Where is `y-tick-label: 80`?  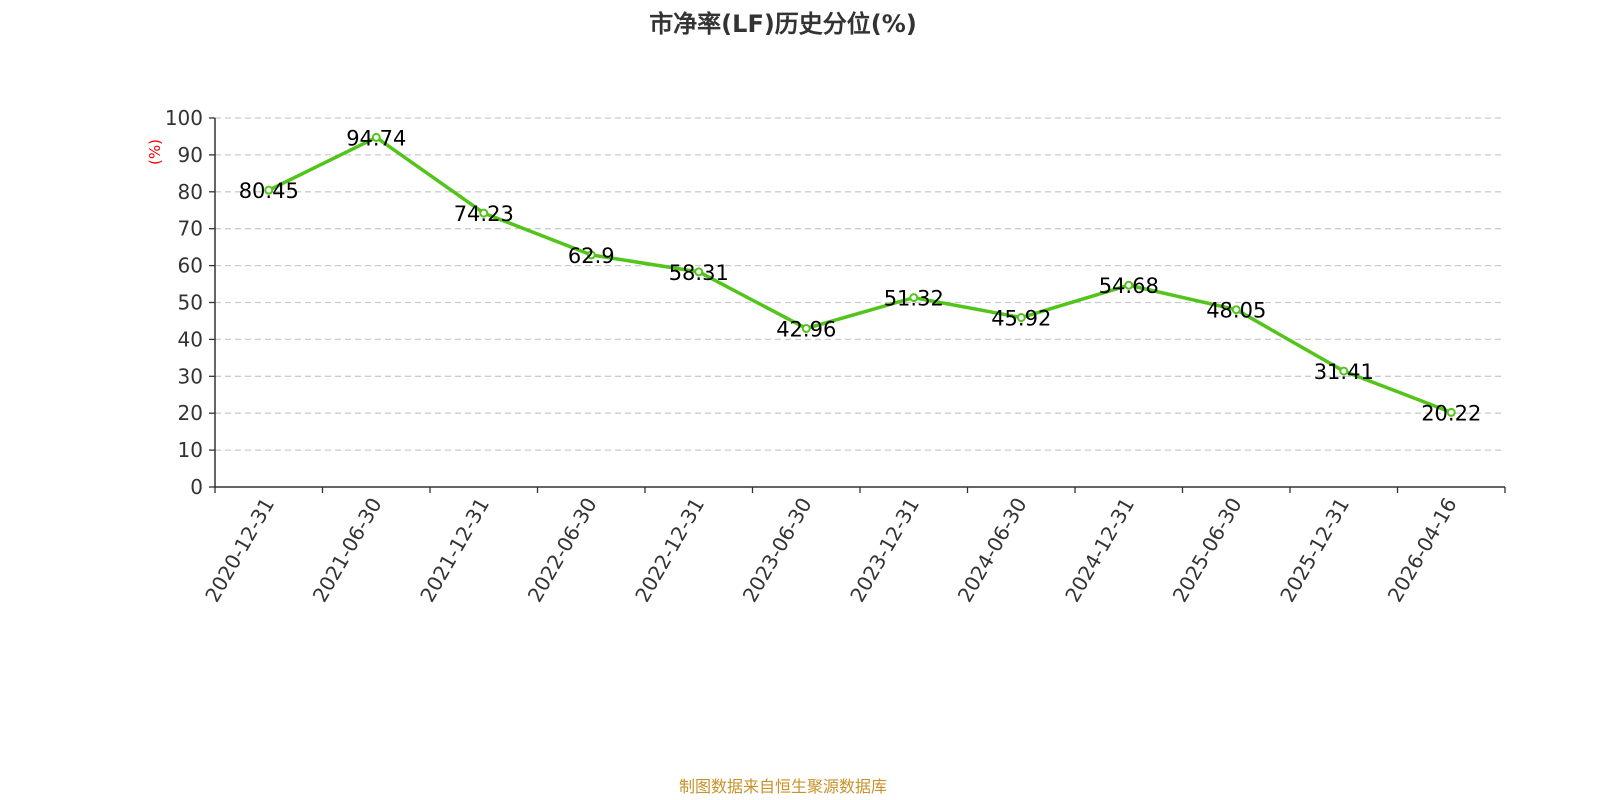
y-tick-label: 80 is located at coordinates (190, 192).